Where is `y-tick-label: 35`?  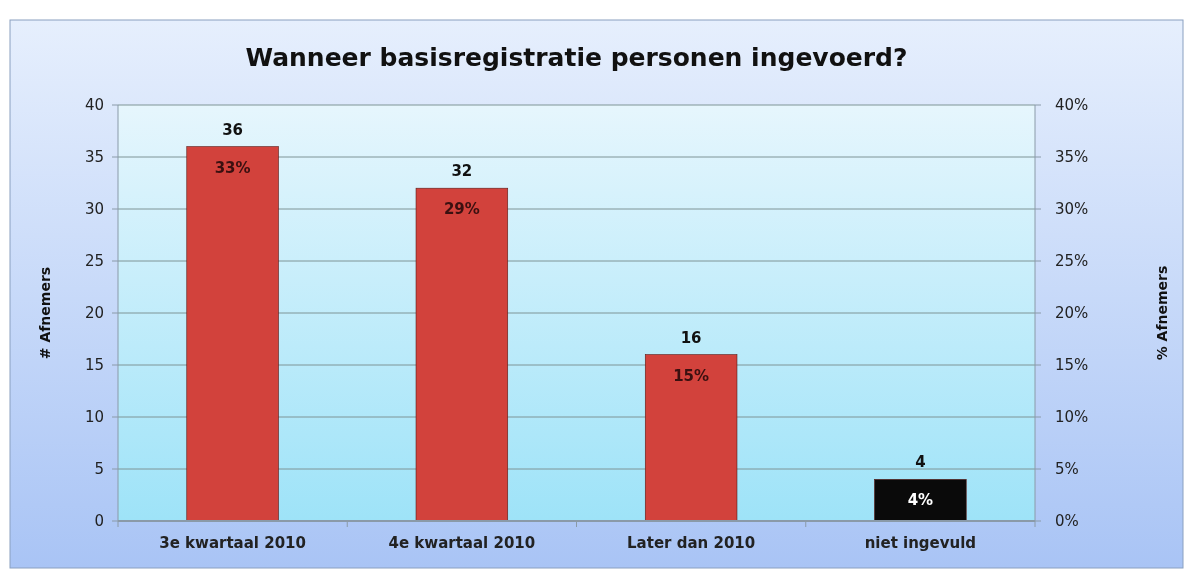
y-tick-label: 35 is located at coordinates (94, 157).